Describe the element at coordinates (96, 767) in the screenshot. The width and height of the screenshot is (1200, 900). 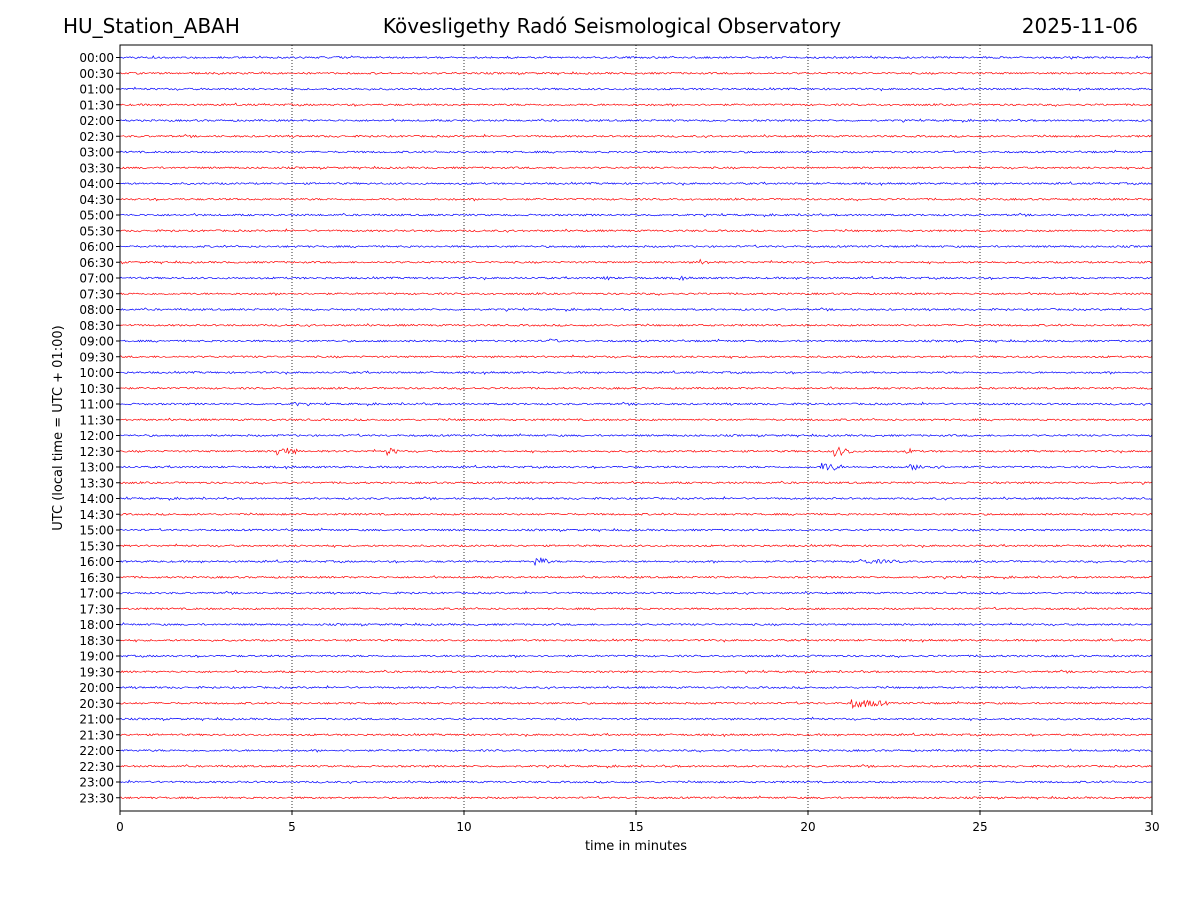
I see `y-tick-label: 22:30` at that location.